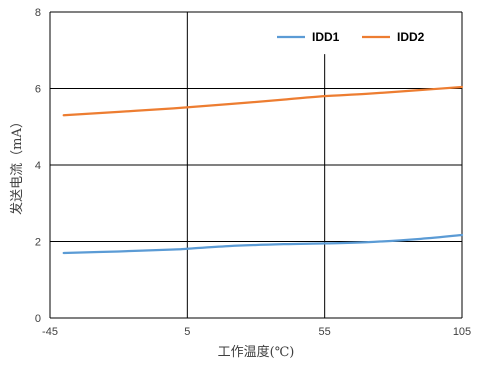  Describe the element at coordinates (17, 165) in the screenshot. I see `y-axis-label: 发送电流（mA）` at that location.